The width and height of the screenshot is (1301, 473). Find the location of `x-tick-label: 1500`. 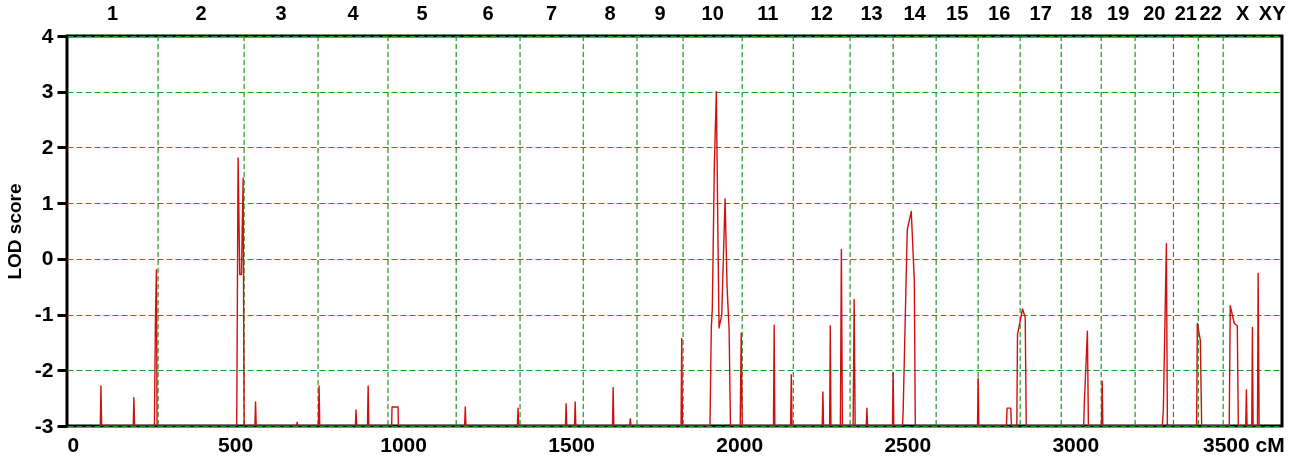

x-tick-label: 1500 is located at coordinates (572, 444).